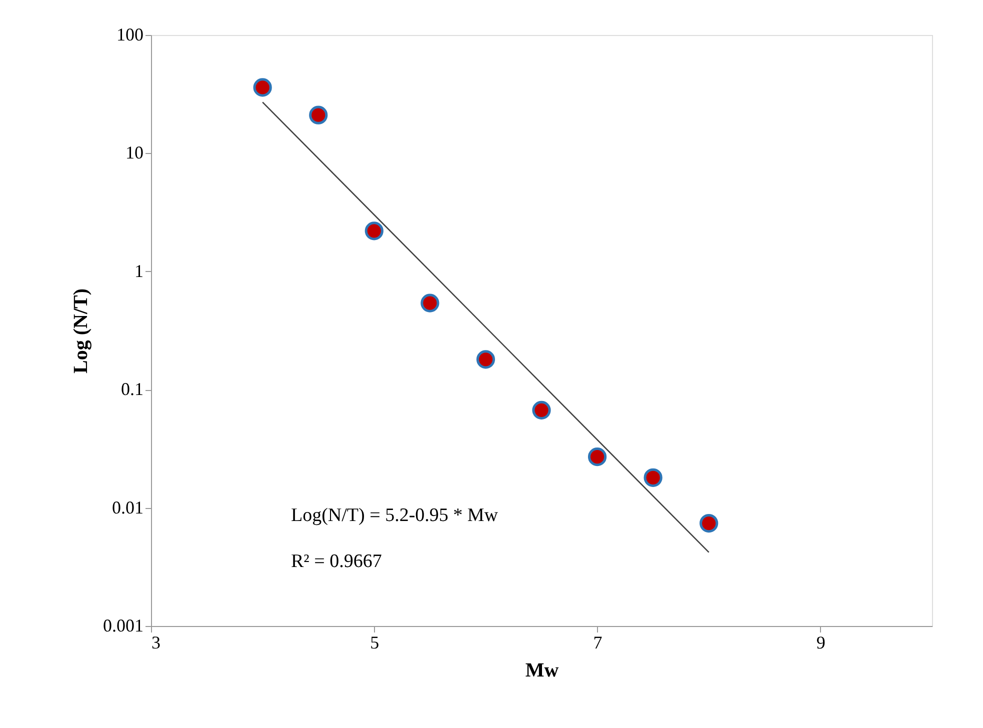 The width and height of the screenshot is (983, 728). What do you see at coordinates (394, 515) in the screenshot?
I see `annotation: Log(N/T) = 5.2-0.95 * Mw` at bounding box center [394, 515].